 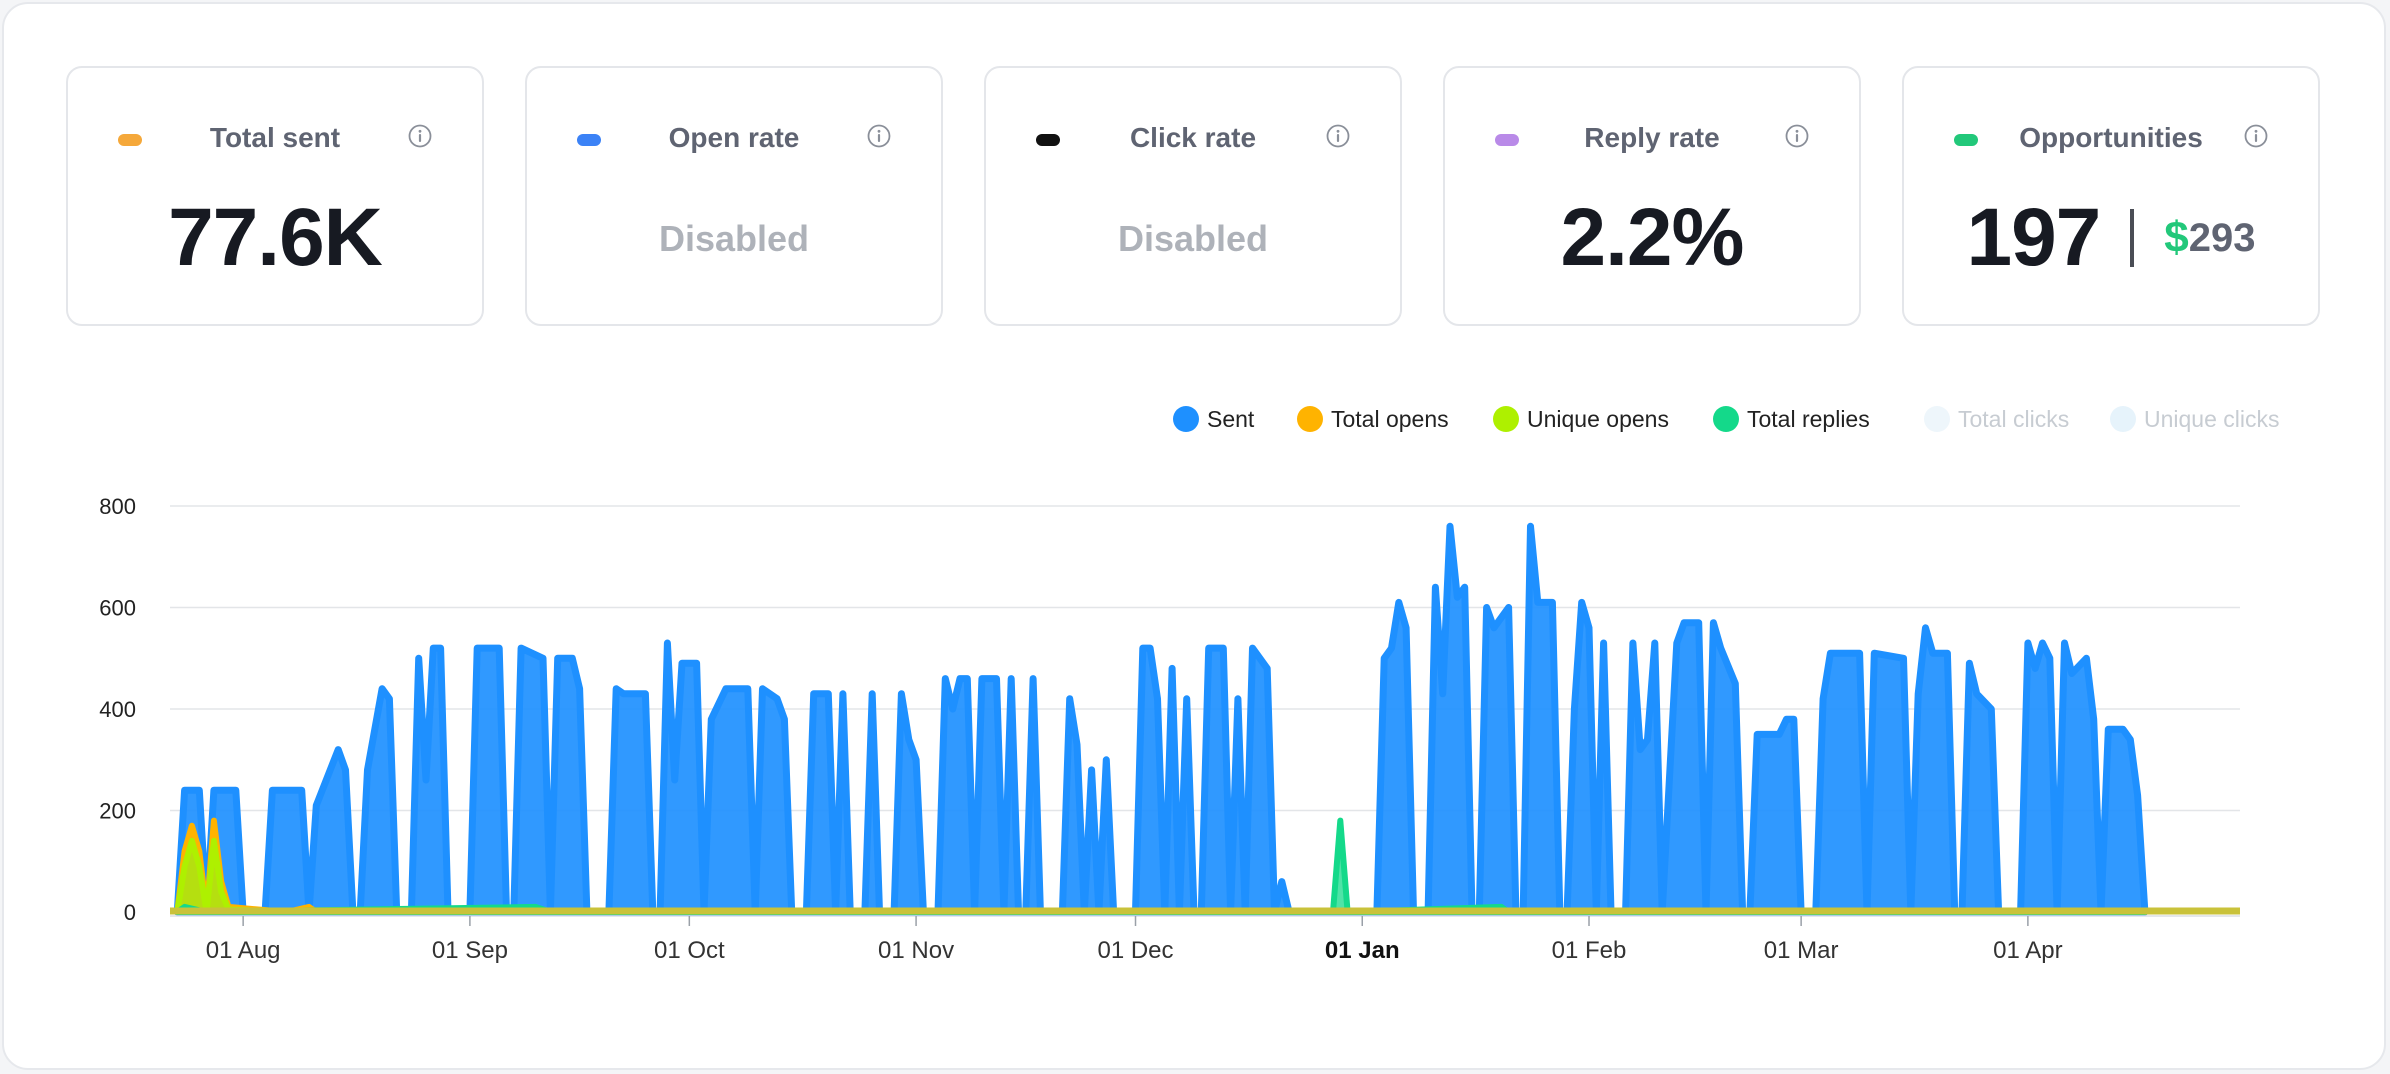 I want to click on stat-card-title: Total sent, so click(x=275, y=137).